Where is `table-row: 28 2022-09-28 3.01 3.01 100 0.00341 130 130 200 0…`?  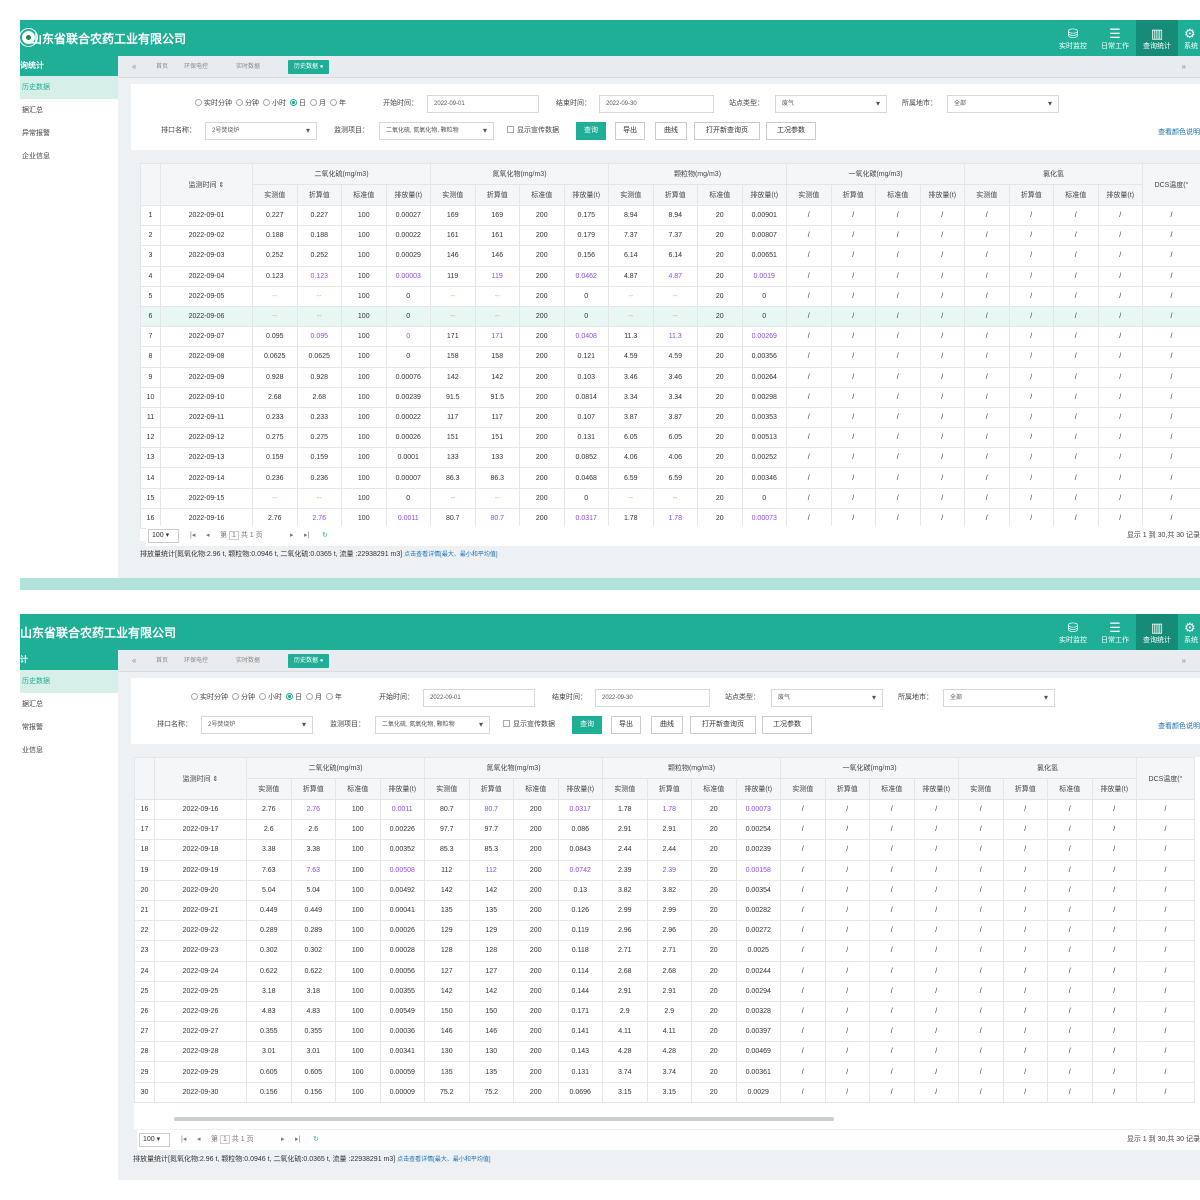 table-row: 28 2022-09-28 3.01 3.01 100 0.00341 130 130 200 0… is located at coordinates (664, 1052).